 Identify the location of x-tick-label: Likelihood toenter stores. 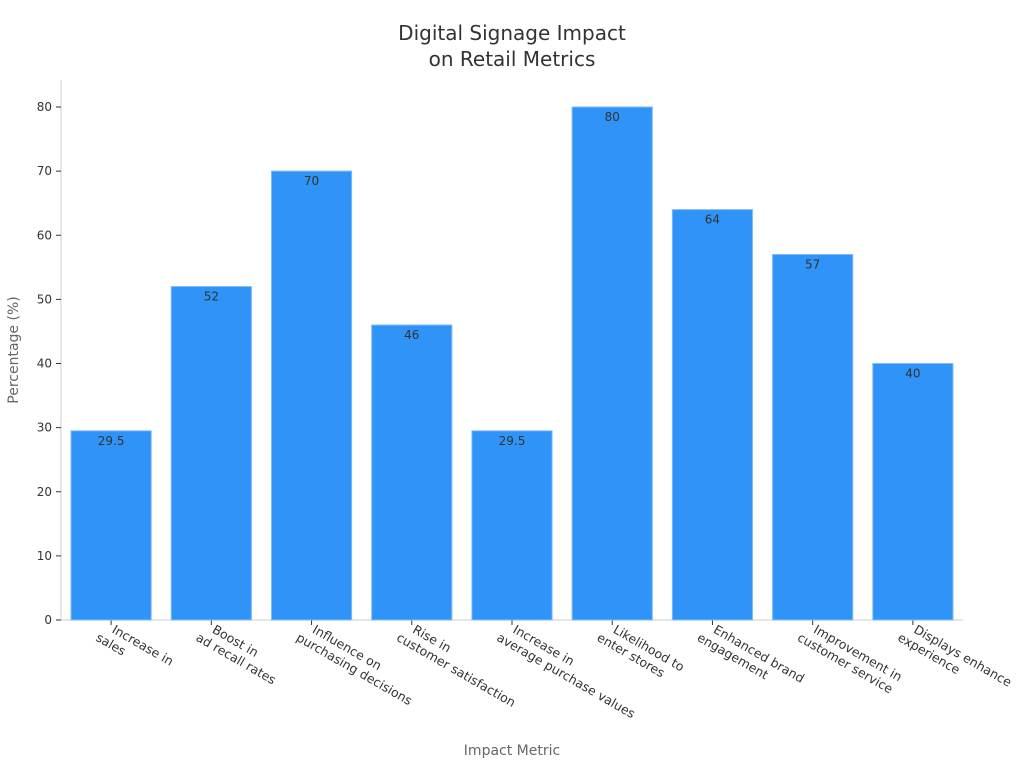
(641, 652).